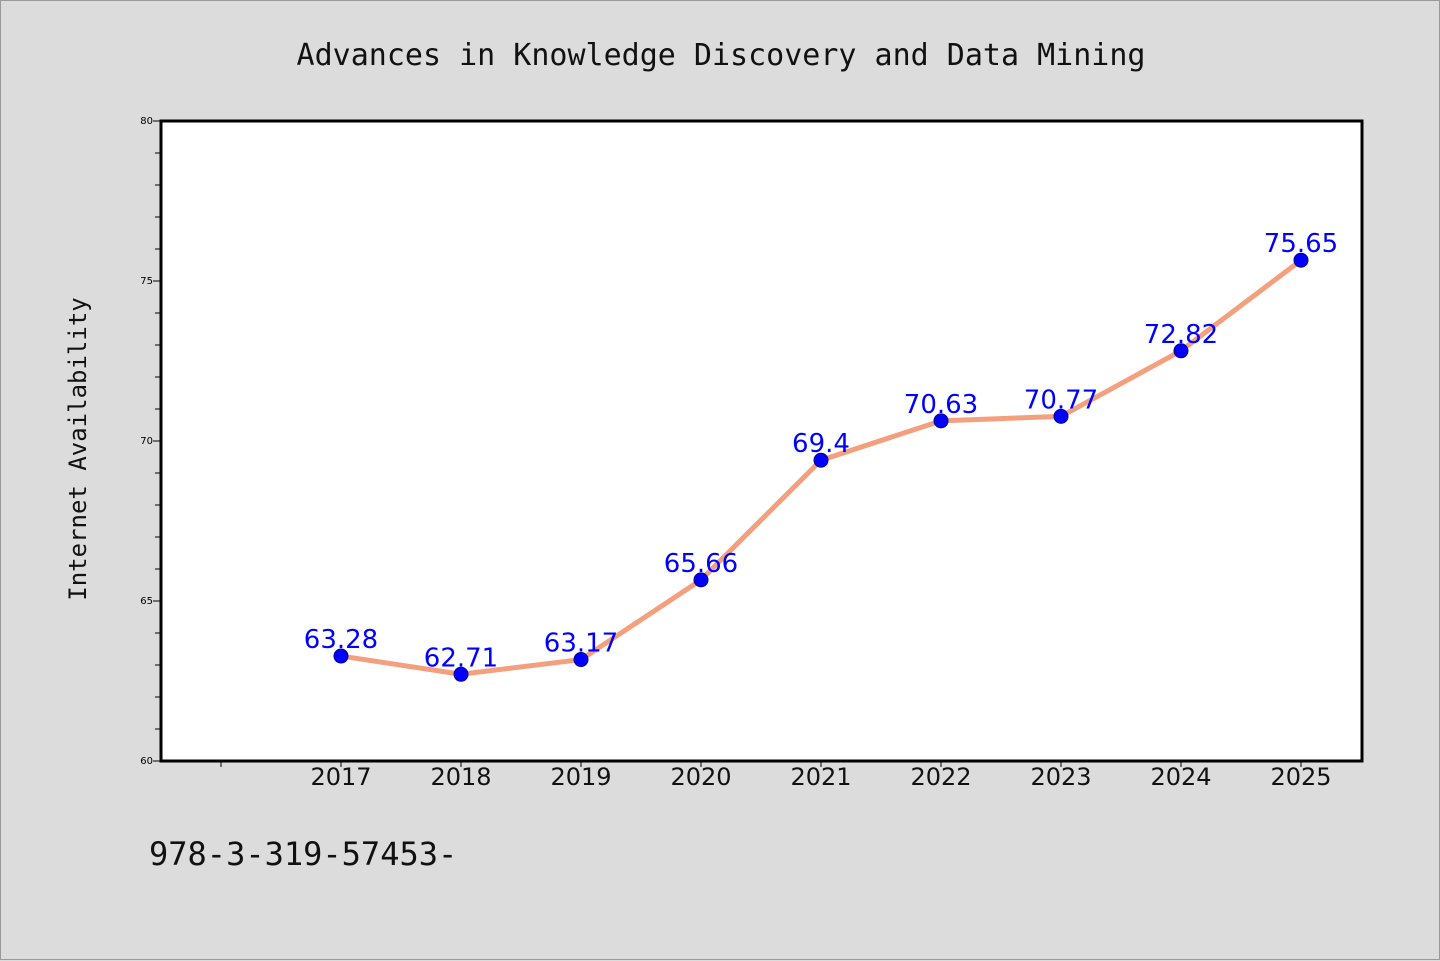 The image size is (1440, 961). I want to click on x-tick-label: 2021, so click(820, 777).